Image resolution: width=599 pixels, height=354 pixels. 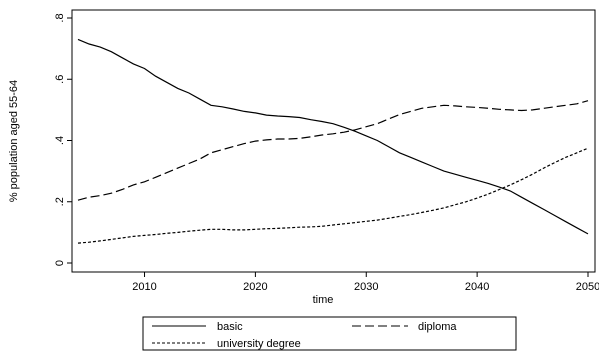 I want to click on y-tick-label: .4, so click(x=60, y=140).